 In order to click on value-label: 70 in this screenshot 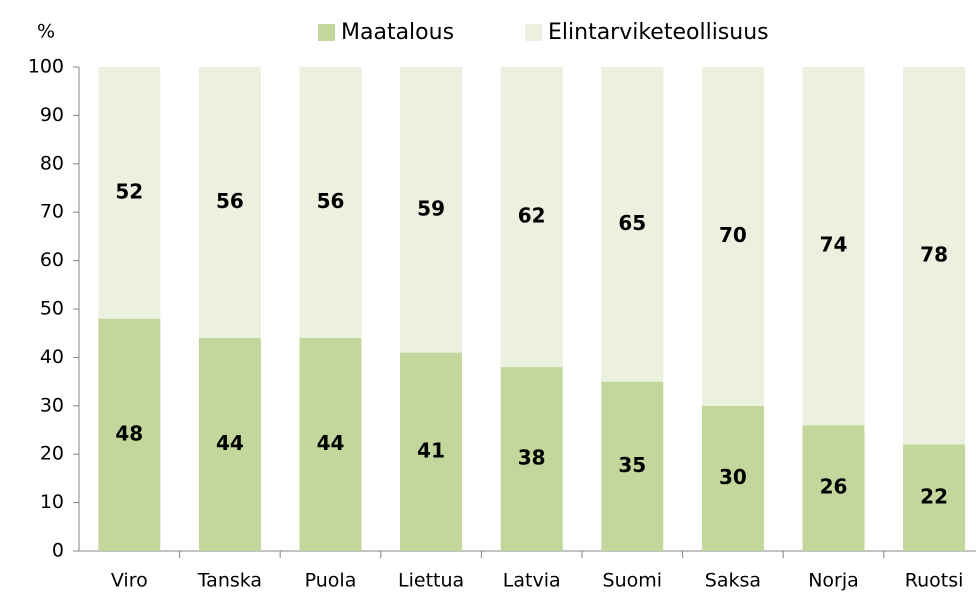, I will do `click(733, 235)`.